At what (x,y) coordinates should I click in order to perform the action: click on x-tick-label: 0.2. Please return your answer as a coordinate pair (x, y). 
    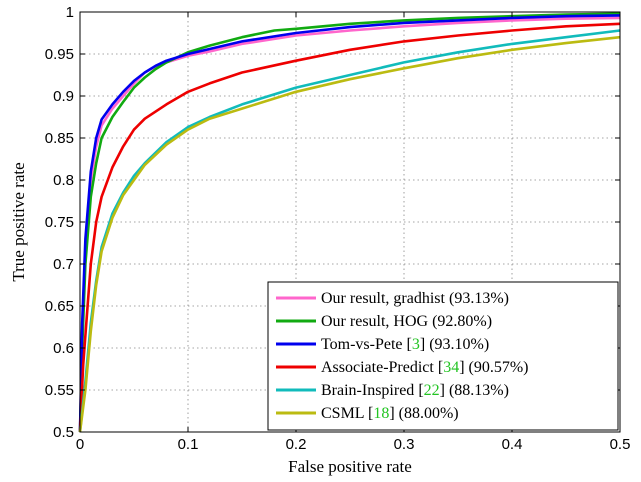
    Looking at the image, I should click on (296, 444).